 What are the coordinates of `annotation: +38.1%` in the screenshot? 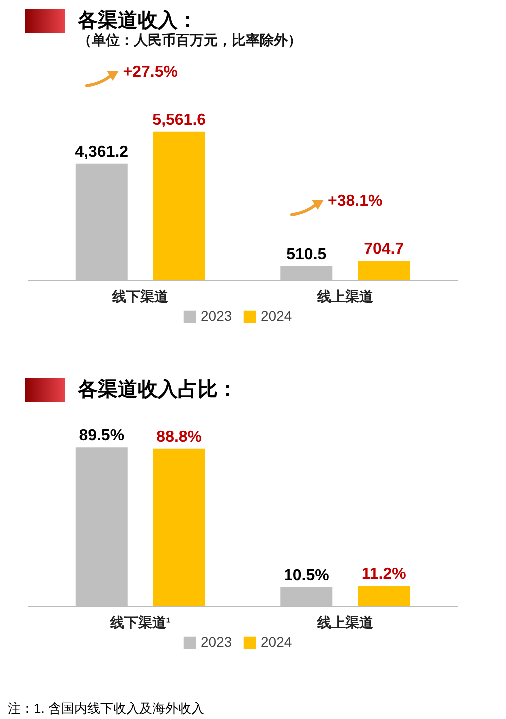 It's located at (355, 201).